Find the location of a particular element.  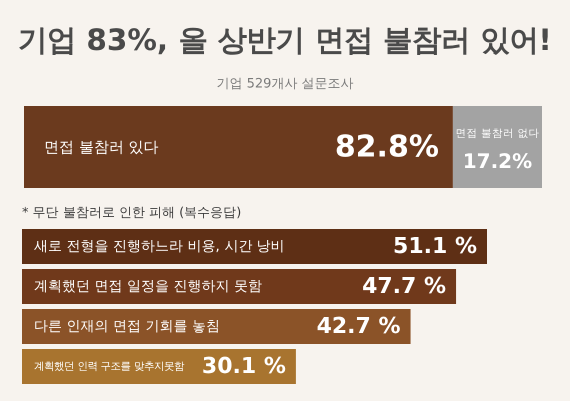

chart-title: * 무단 불참러로 인한 피해 (복수응답) is located at coordinates (132, 213).